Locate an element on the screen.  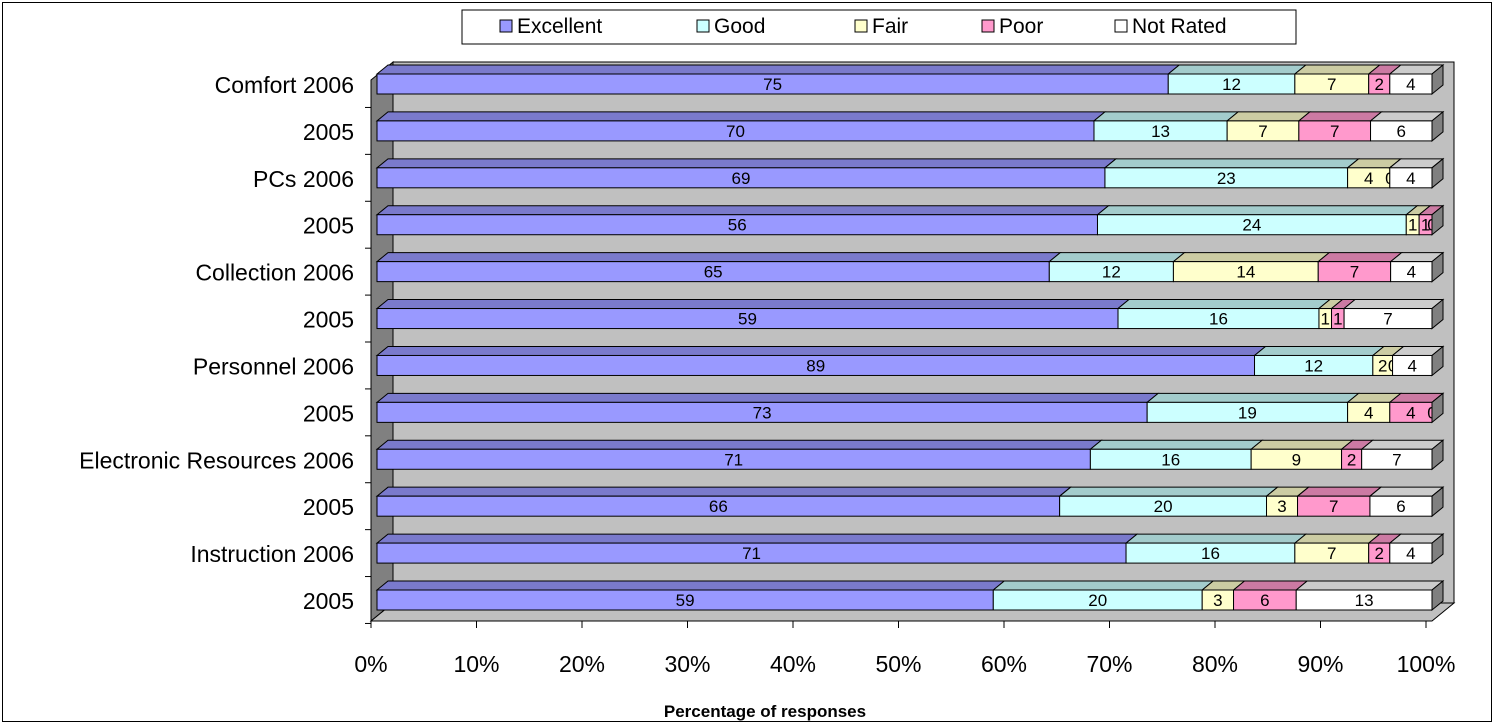
bar-segment: 66 is located at coordinates (724, 501).